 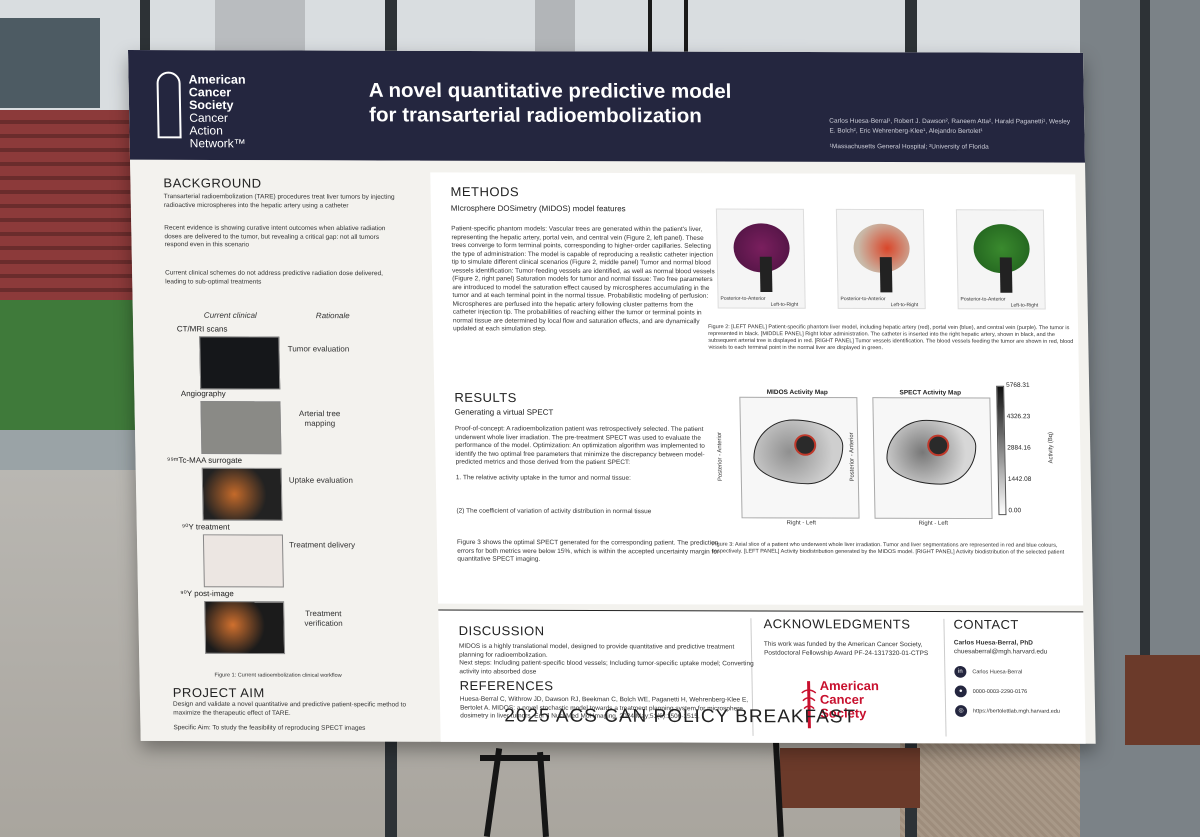 I want to click on workflow-step-reason: Treatment verification, so click(x=323, y=618).